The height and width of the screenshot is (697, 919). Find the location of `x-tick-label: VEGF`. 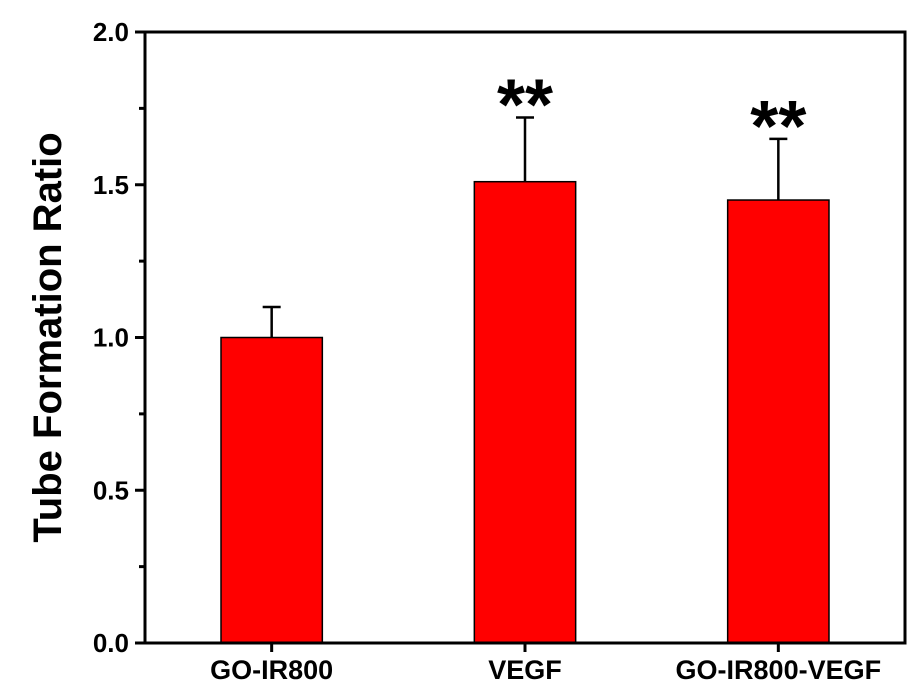

x-tick-label: VEGF is located at coordinates (525, 670).